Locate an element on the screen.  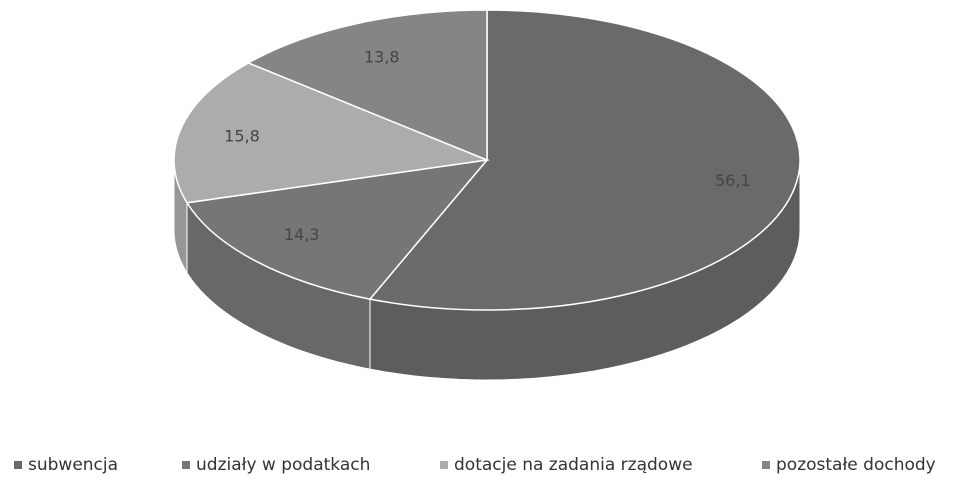
data-label: 15,8 is located at coordinates (242, 135).